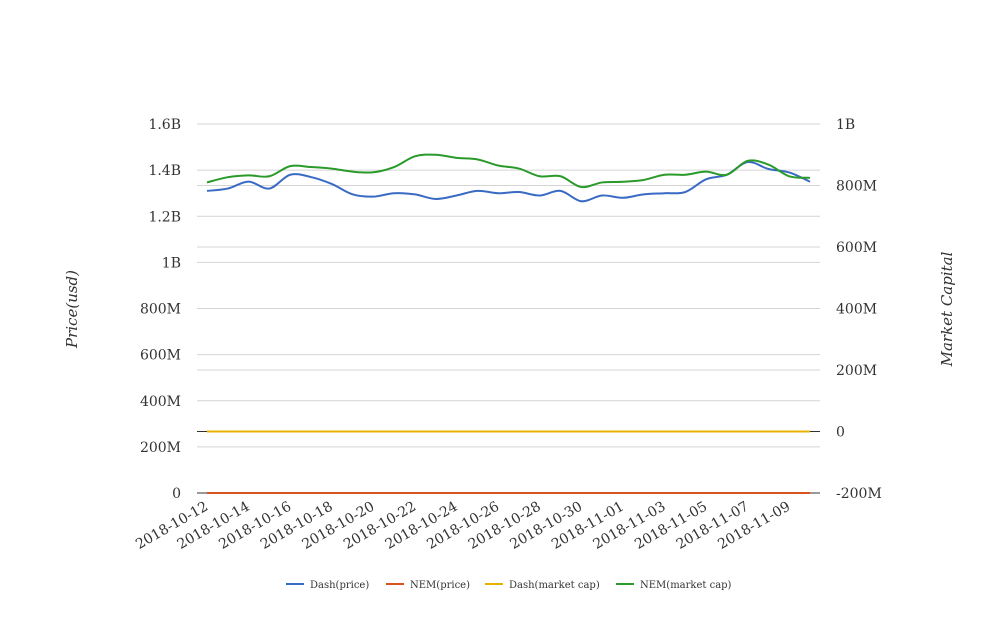 Image resolution: width=1008 pixels, height=621 pixels. I want to click on y-left-tick-label: 400M, so click(160, 402).